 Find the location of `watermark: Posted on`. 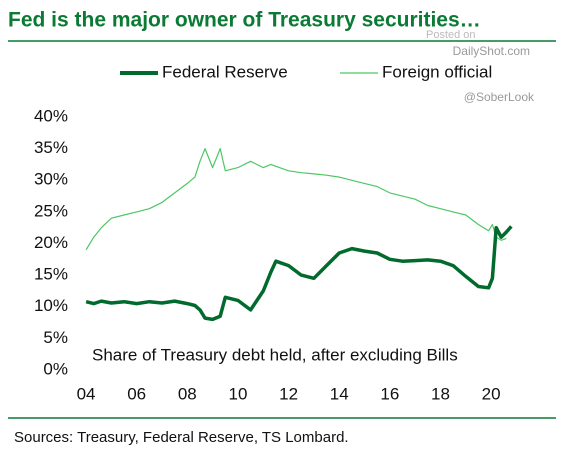

watermark: Posted on is located at coordinates (451, 35).